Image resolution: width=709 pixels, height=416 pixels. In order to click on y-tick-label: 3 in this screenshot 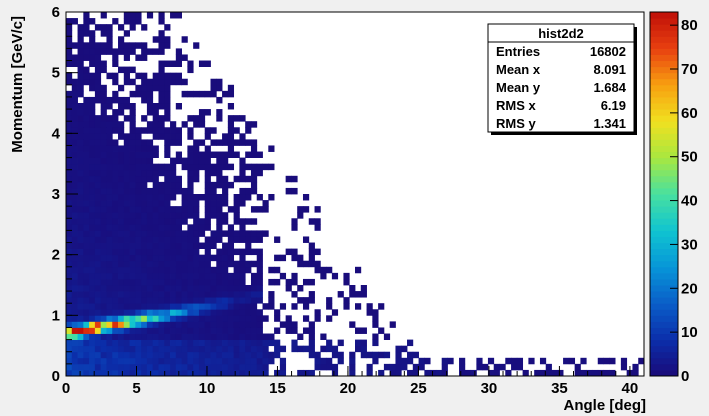, I will do `click(56, 194)`.